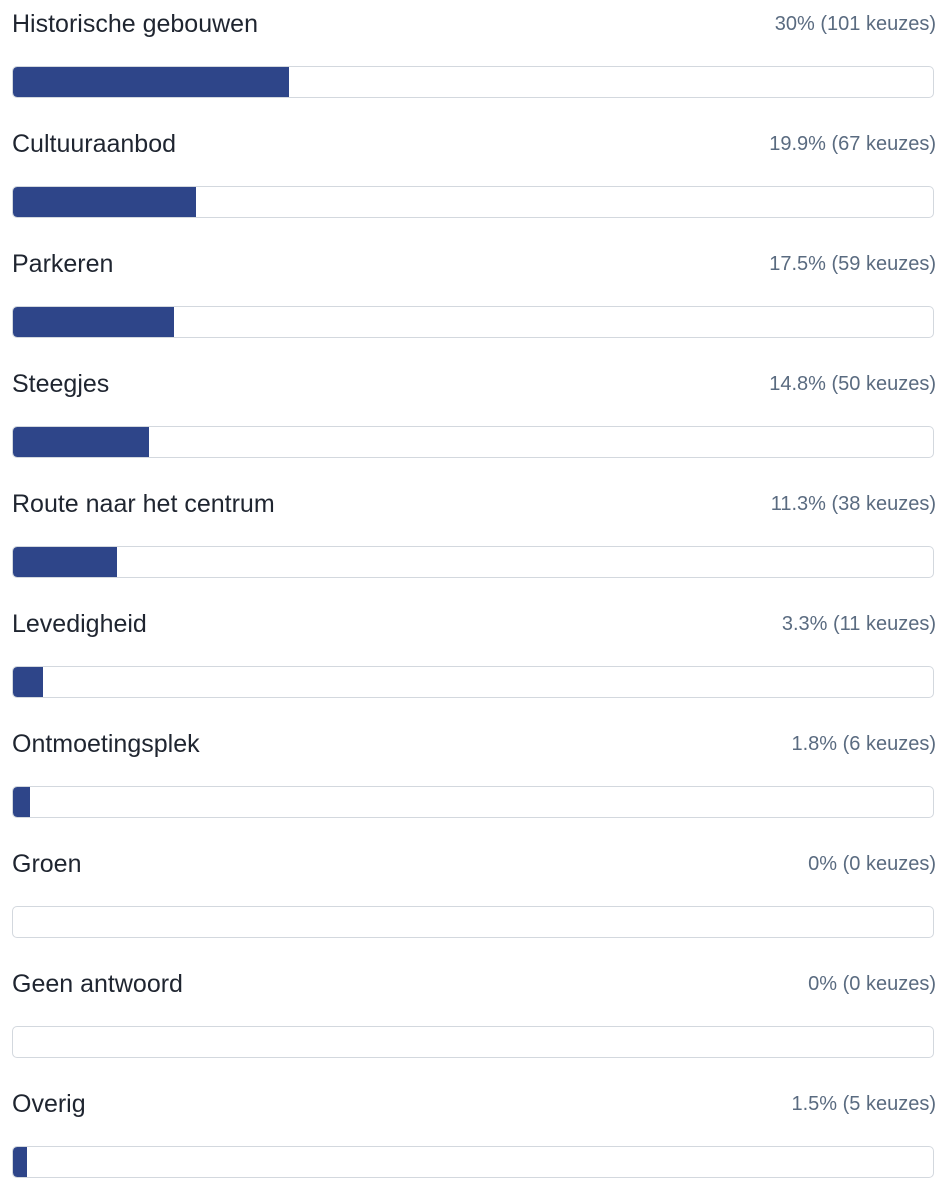  What do you see at coordinates (79, 624) in the screenshot?
I see `option-label: Levedigheid` at bounding box center [79, 624].